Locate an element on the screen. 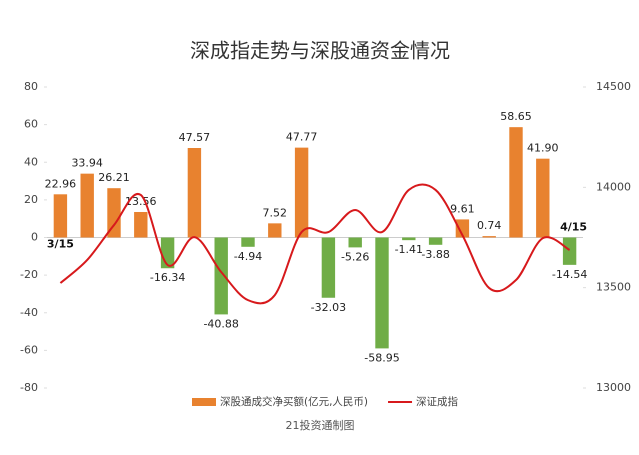 This screenshot has width=639, height=455. y-tick-label: 80 is located at coordinates (31, 86).